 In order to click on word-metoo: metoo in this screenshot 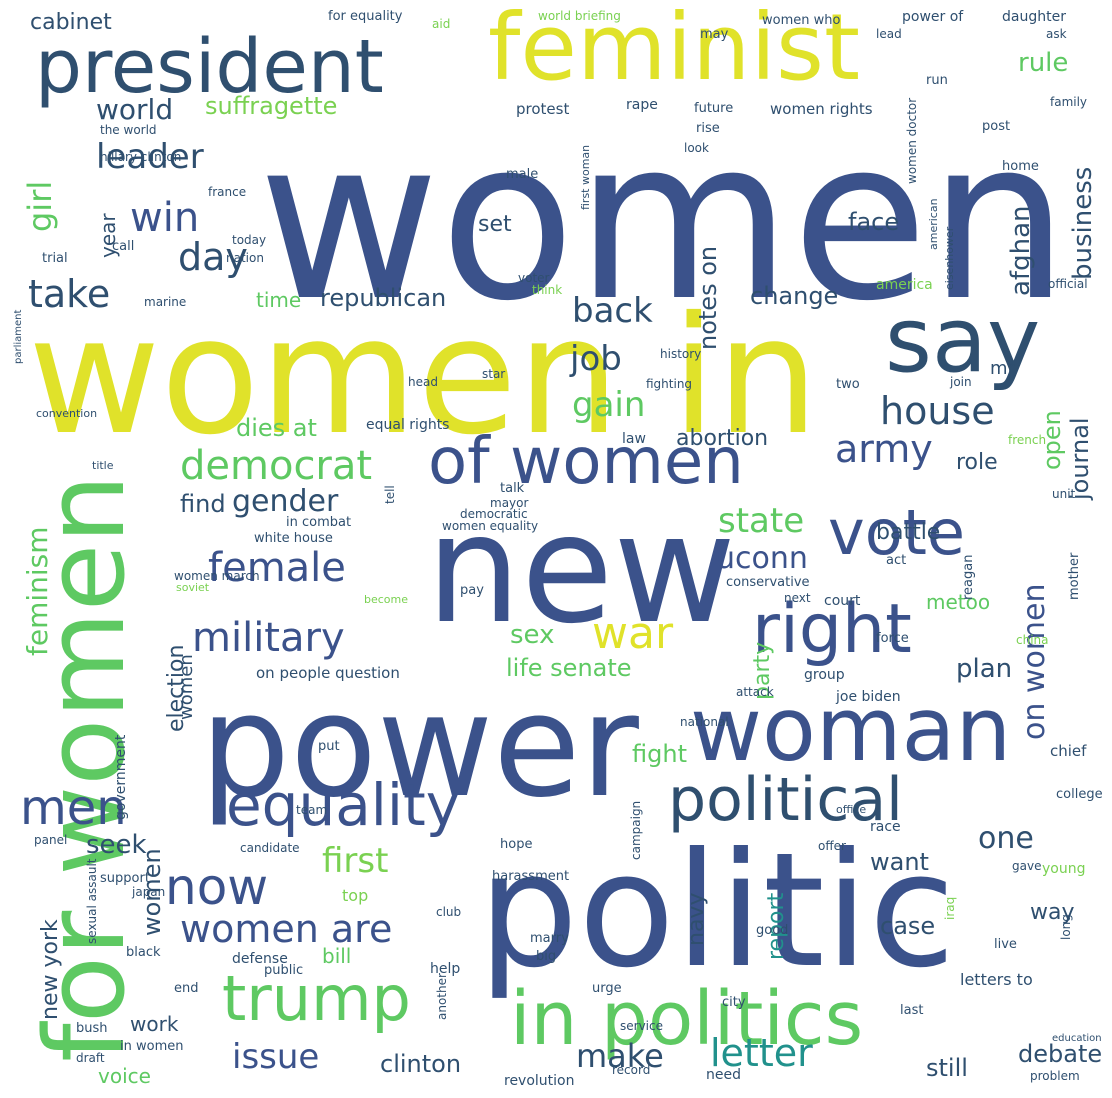, I will do `click(958, 602)`.